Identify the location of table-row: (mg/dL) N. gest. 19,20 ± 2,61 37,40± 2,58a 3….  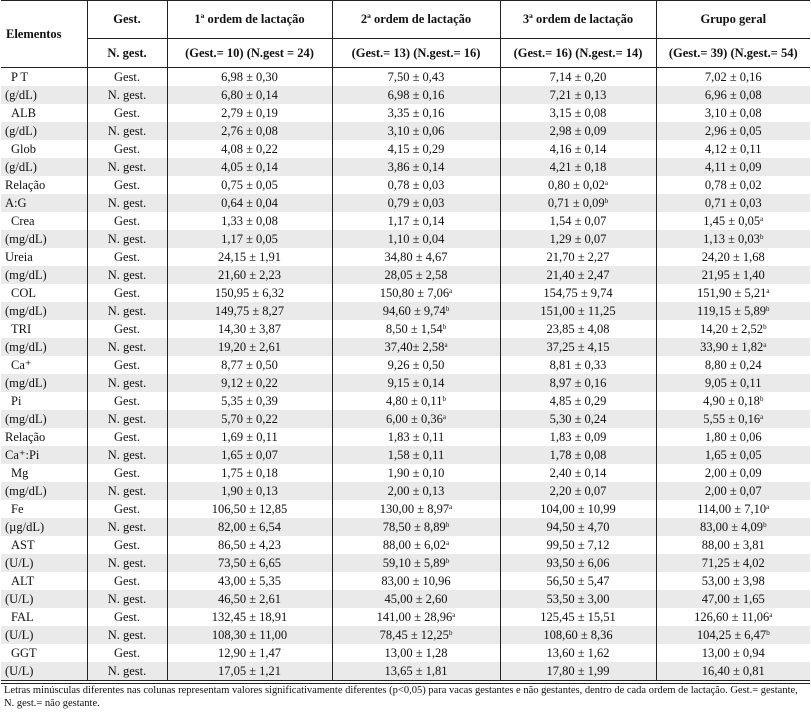
(405, 347).